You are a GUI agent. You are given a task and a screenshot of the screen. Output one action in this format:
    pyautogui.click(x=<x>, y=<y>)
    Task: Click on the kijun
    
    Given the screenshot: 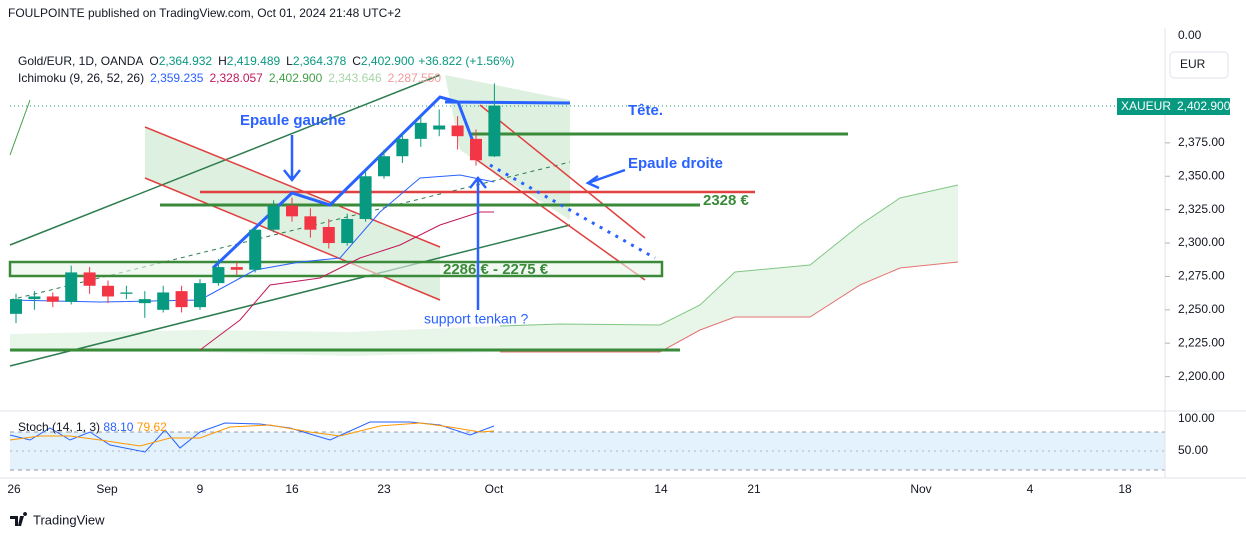 What is the action you would take?
    pyautogui.click(x=346, y=281)
    